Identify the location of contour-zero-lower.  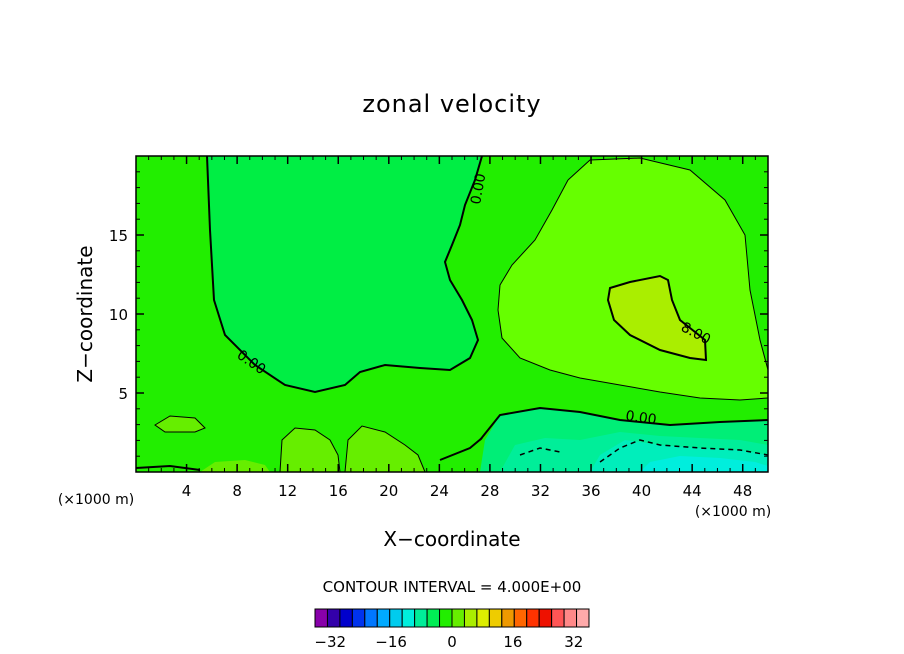
(623, 423).